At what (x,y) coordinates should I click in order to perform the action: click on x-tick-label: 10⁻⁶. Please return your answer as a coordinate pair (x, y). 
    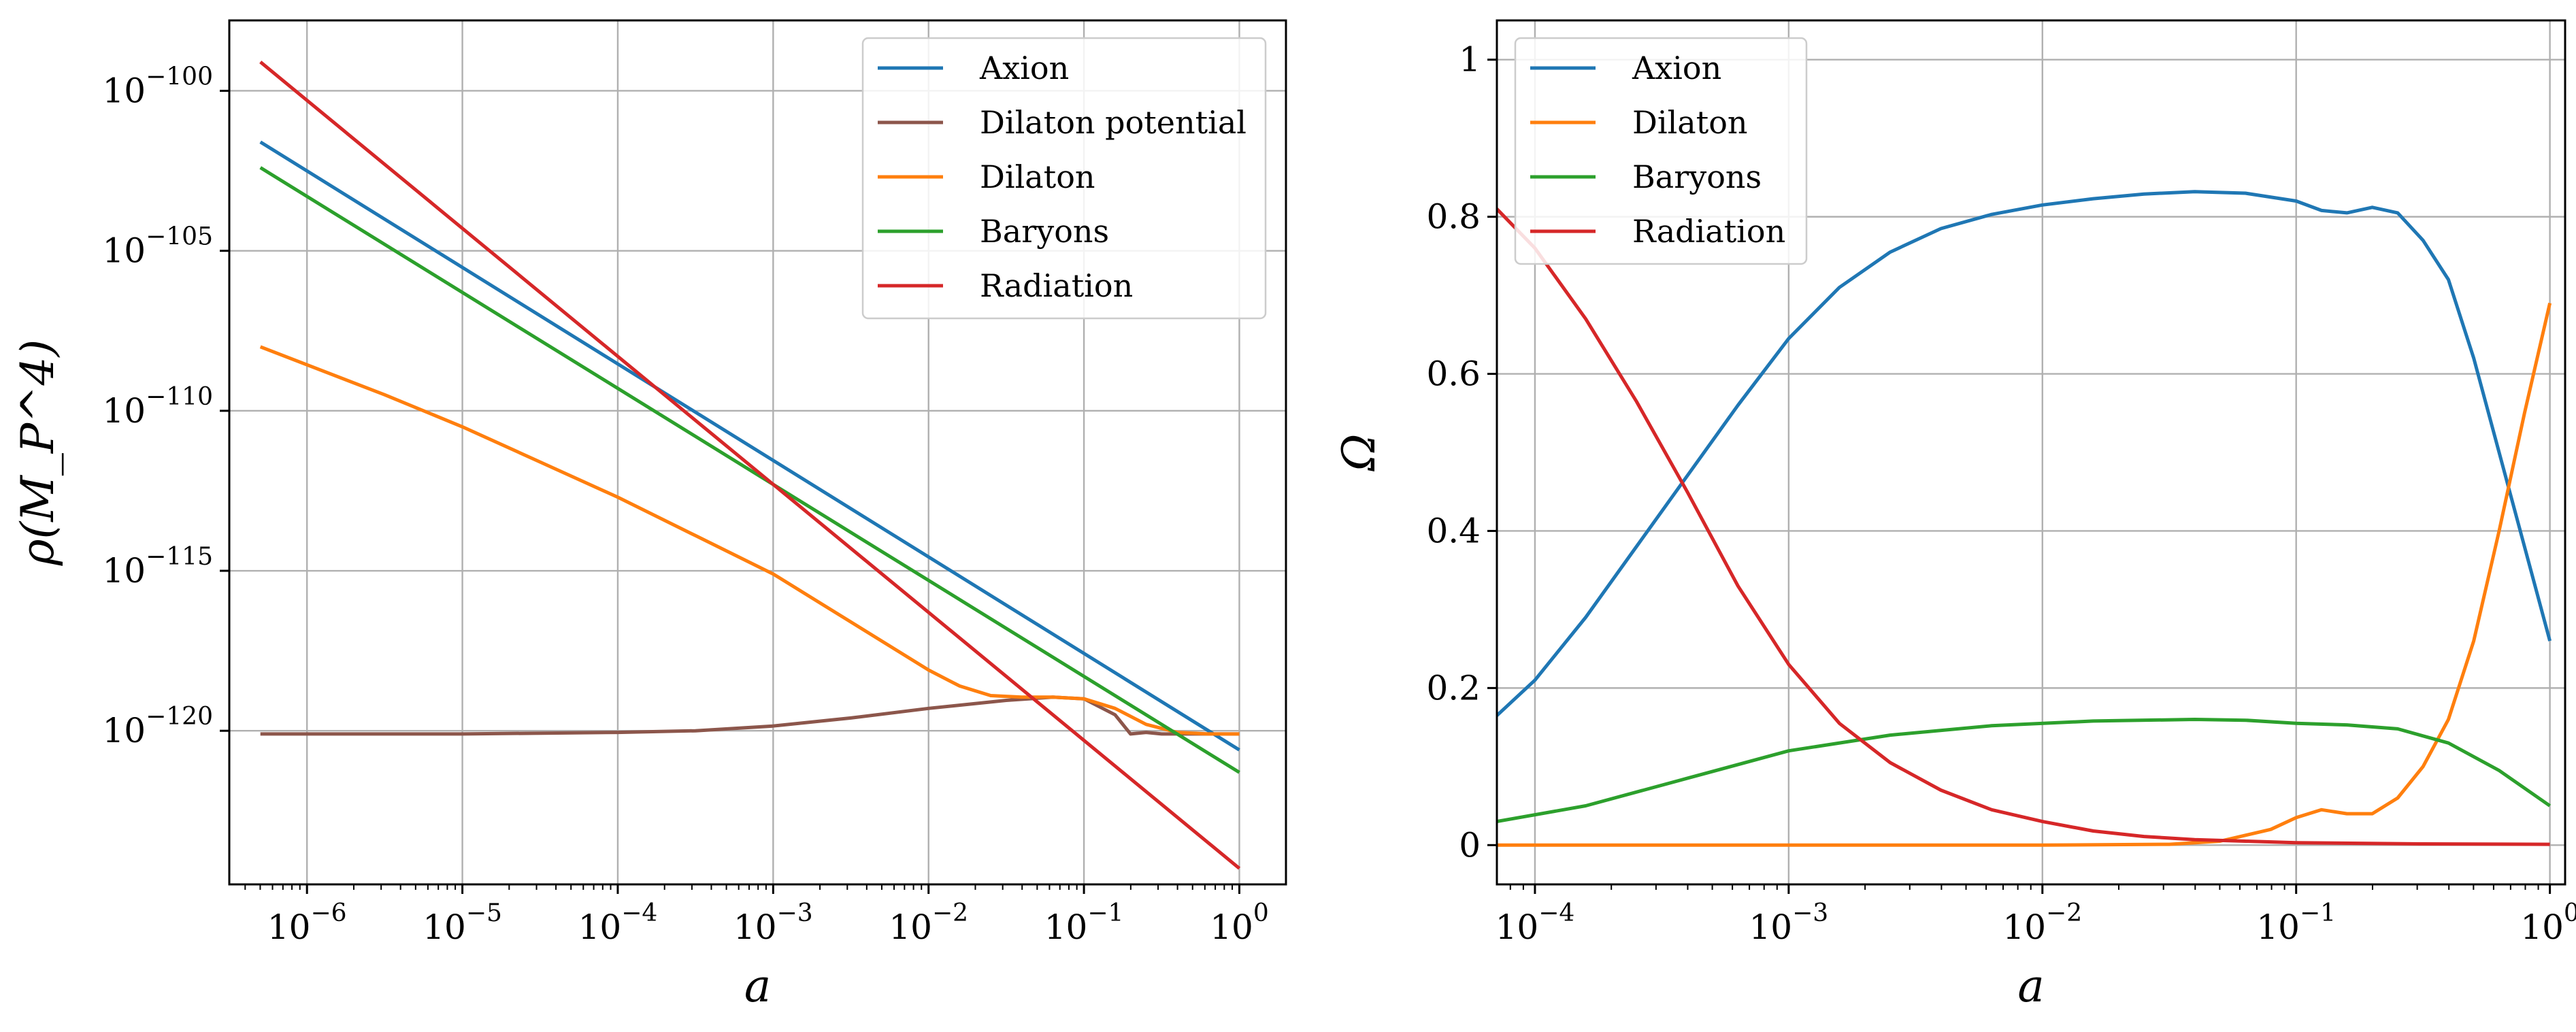
    Looking at the image, I should click on (307, 923).